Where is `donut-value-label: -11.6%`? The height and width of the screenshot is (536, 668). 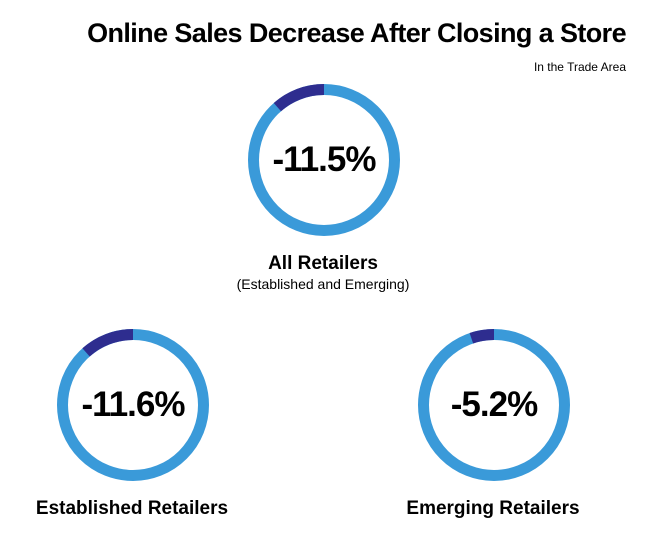
donut-value-label: -11.6% is located at coordinates (133, 404).